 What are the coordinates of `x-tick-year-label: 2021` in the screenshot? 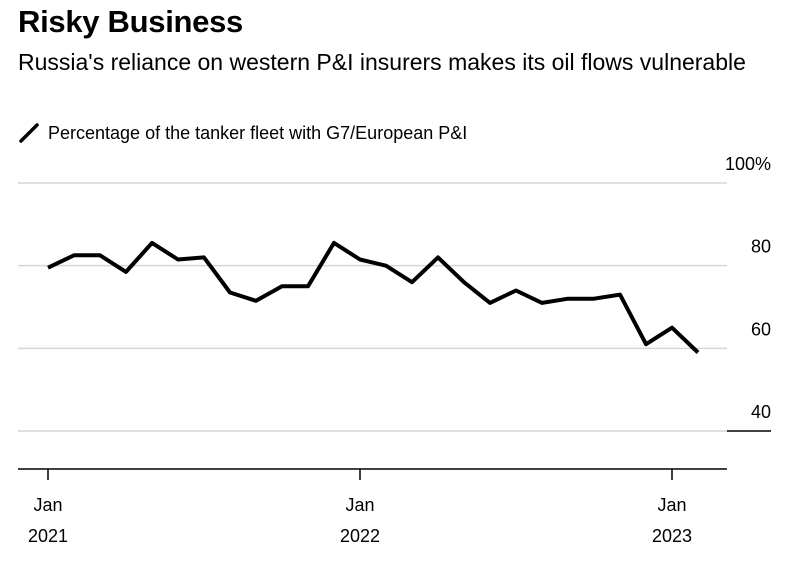 It's located at (48, 536).